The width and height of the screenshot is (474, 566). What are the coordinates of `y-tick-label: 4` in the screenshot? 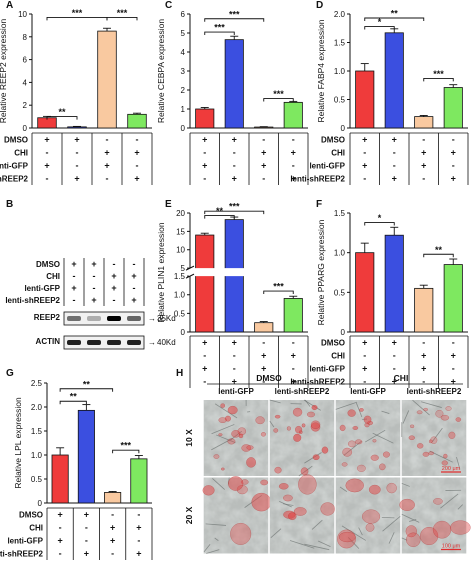 It's located at (25, 82).